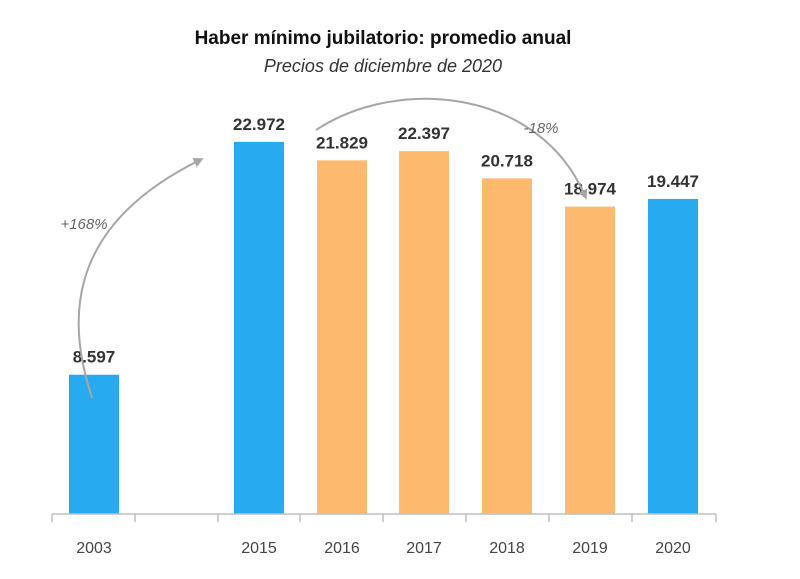 Image resolution: width=800 pixels, height=579 pixels. Describe the element at coordinates (673, 356) in the screenshot. I see `bar-2020` at that location.